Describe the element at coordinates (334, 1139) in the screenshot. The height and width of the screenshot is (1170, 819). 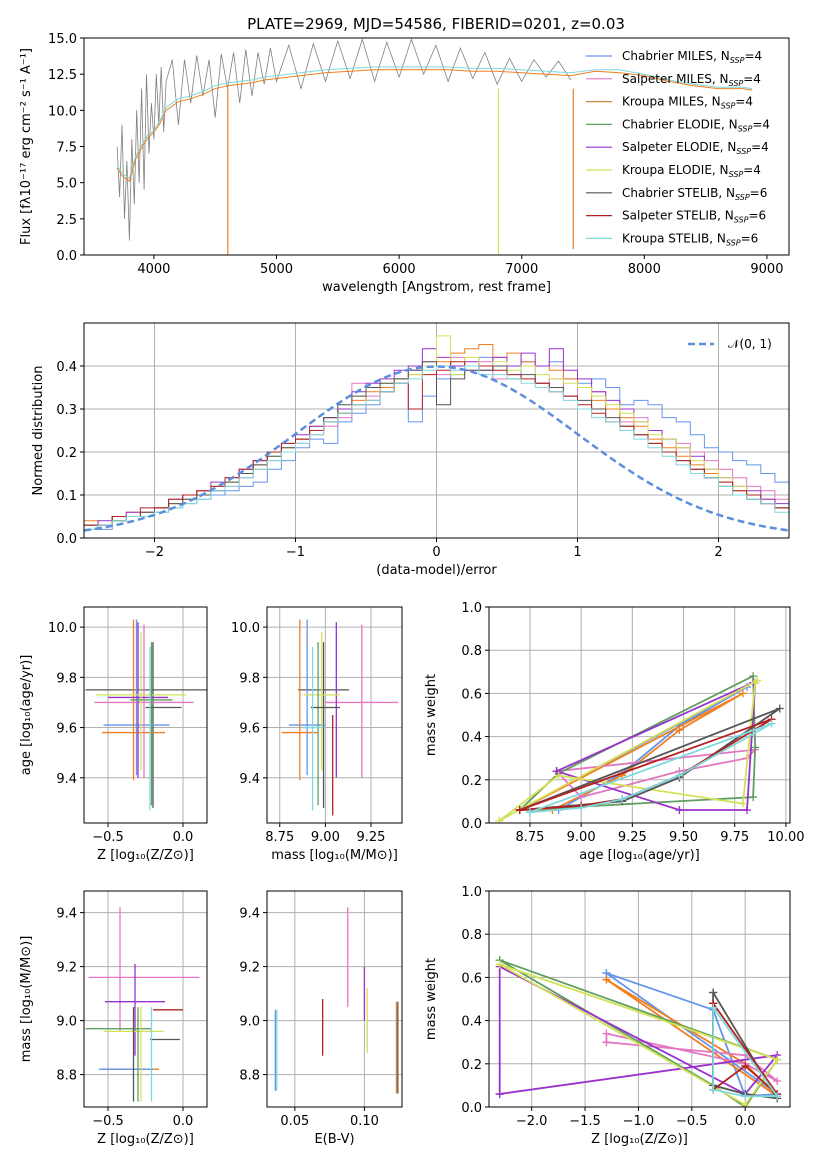
I see `x-axis-label: E(B-V)` at that location.